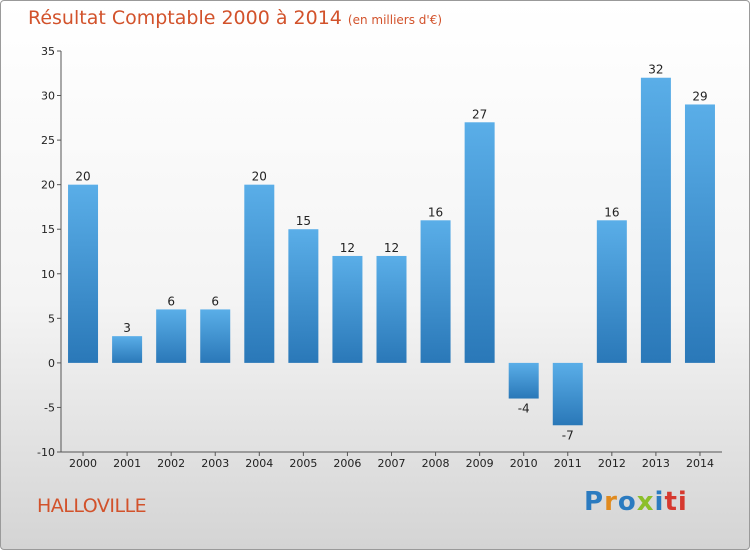  I want to click on x-tick-label: 2014, so click(700, 463).